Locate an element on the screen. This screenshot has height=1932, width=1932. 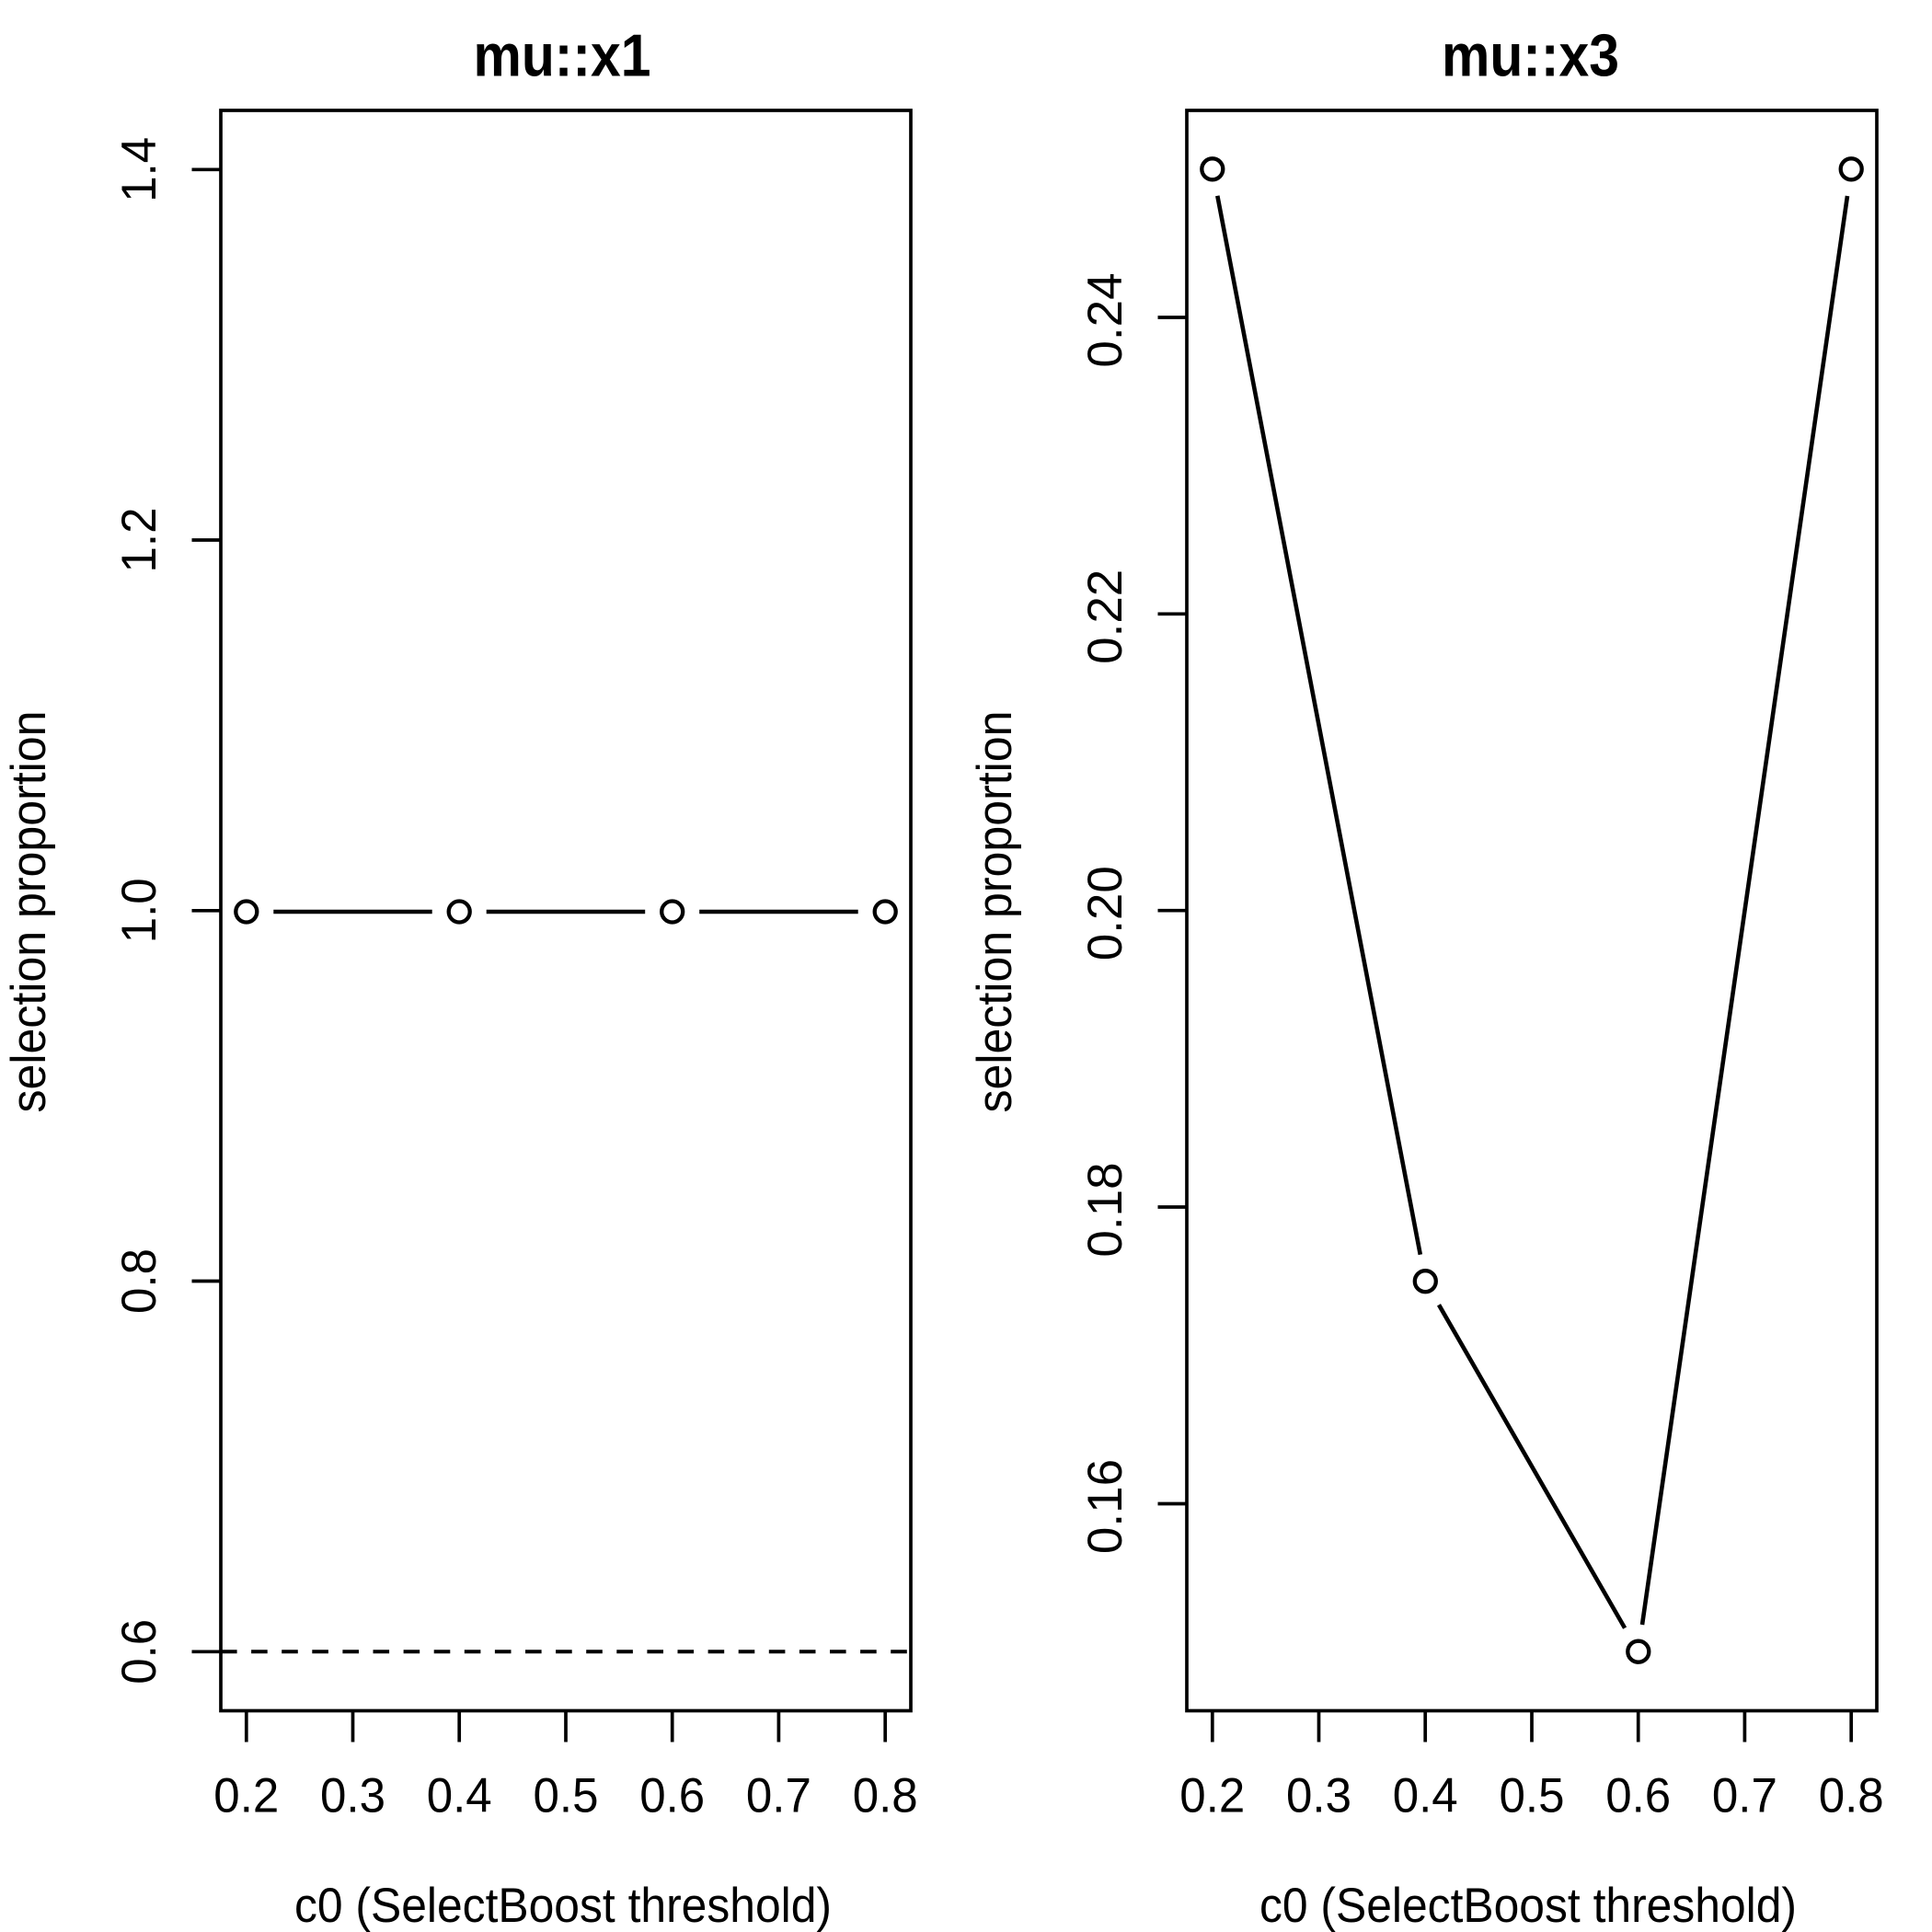
svg-text: 1.0 is located at coordinates (139, 910).